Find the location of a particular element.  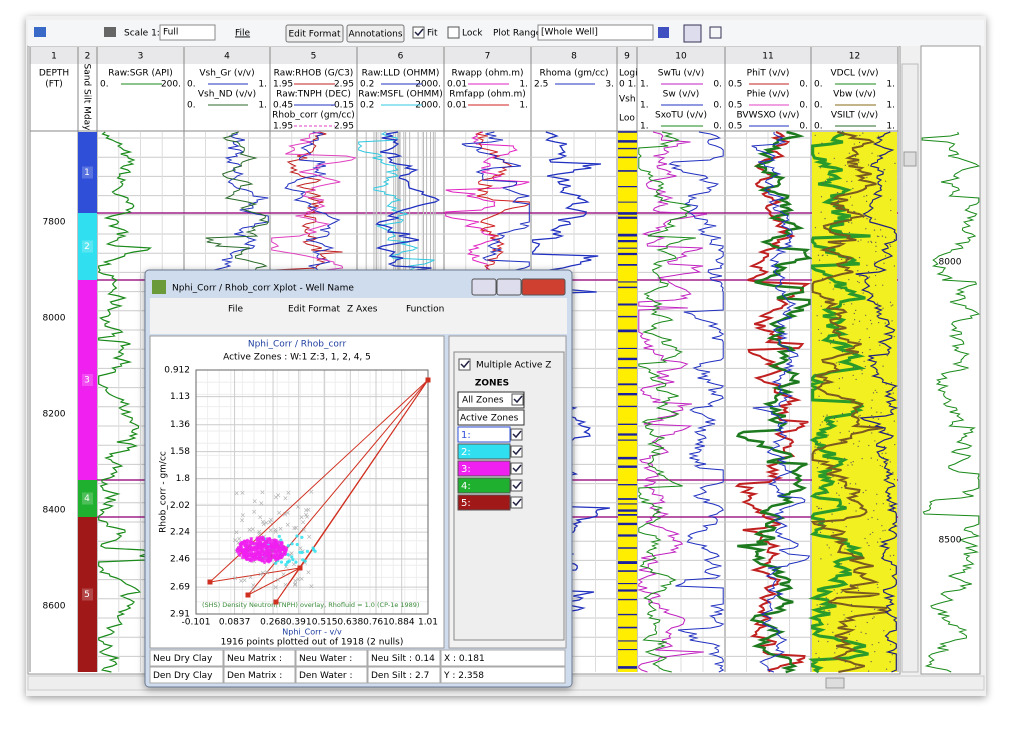

label: Nphi_Corr - v/v is located at coordinates (312, 632).